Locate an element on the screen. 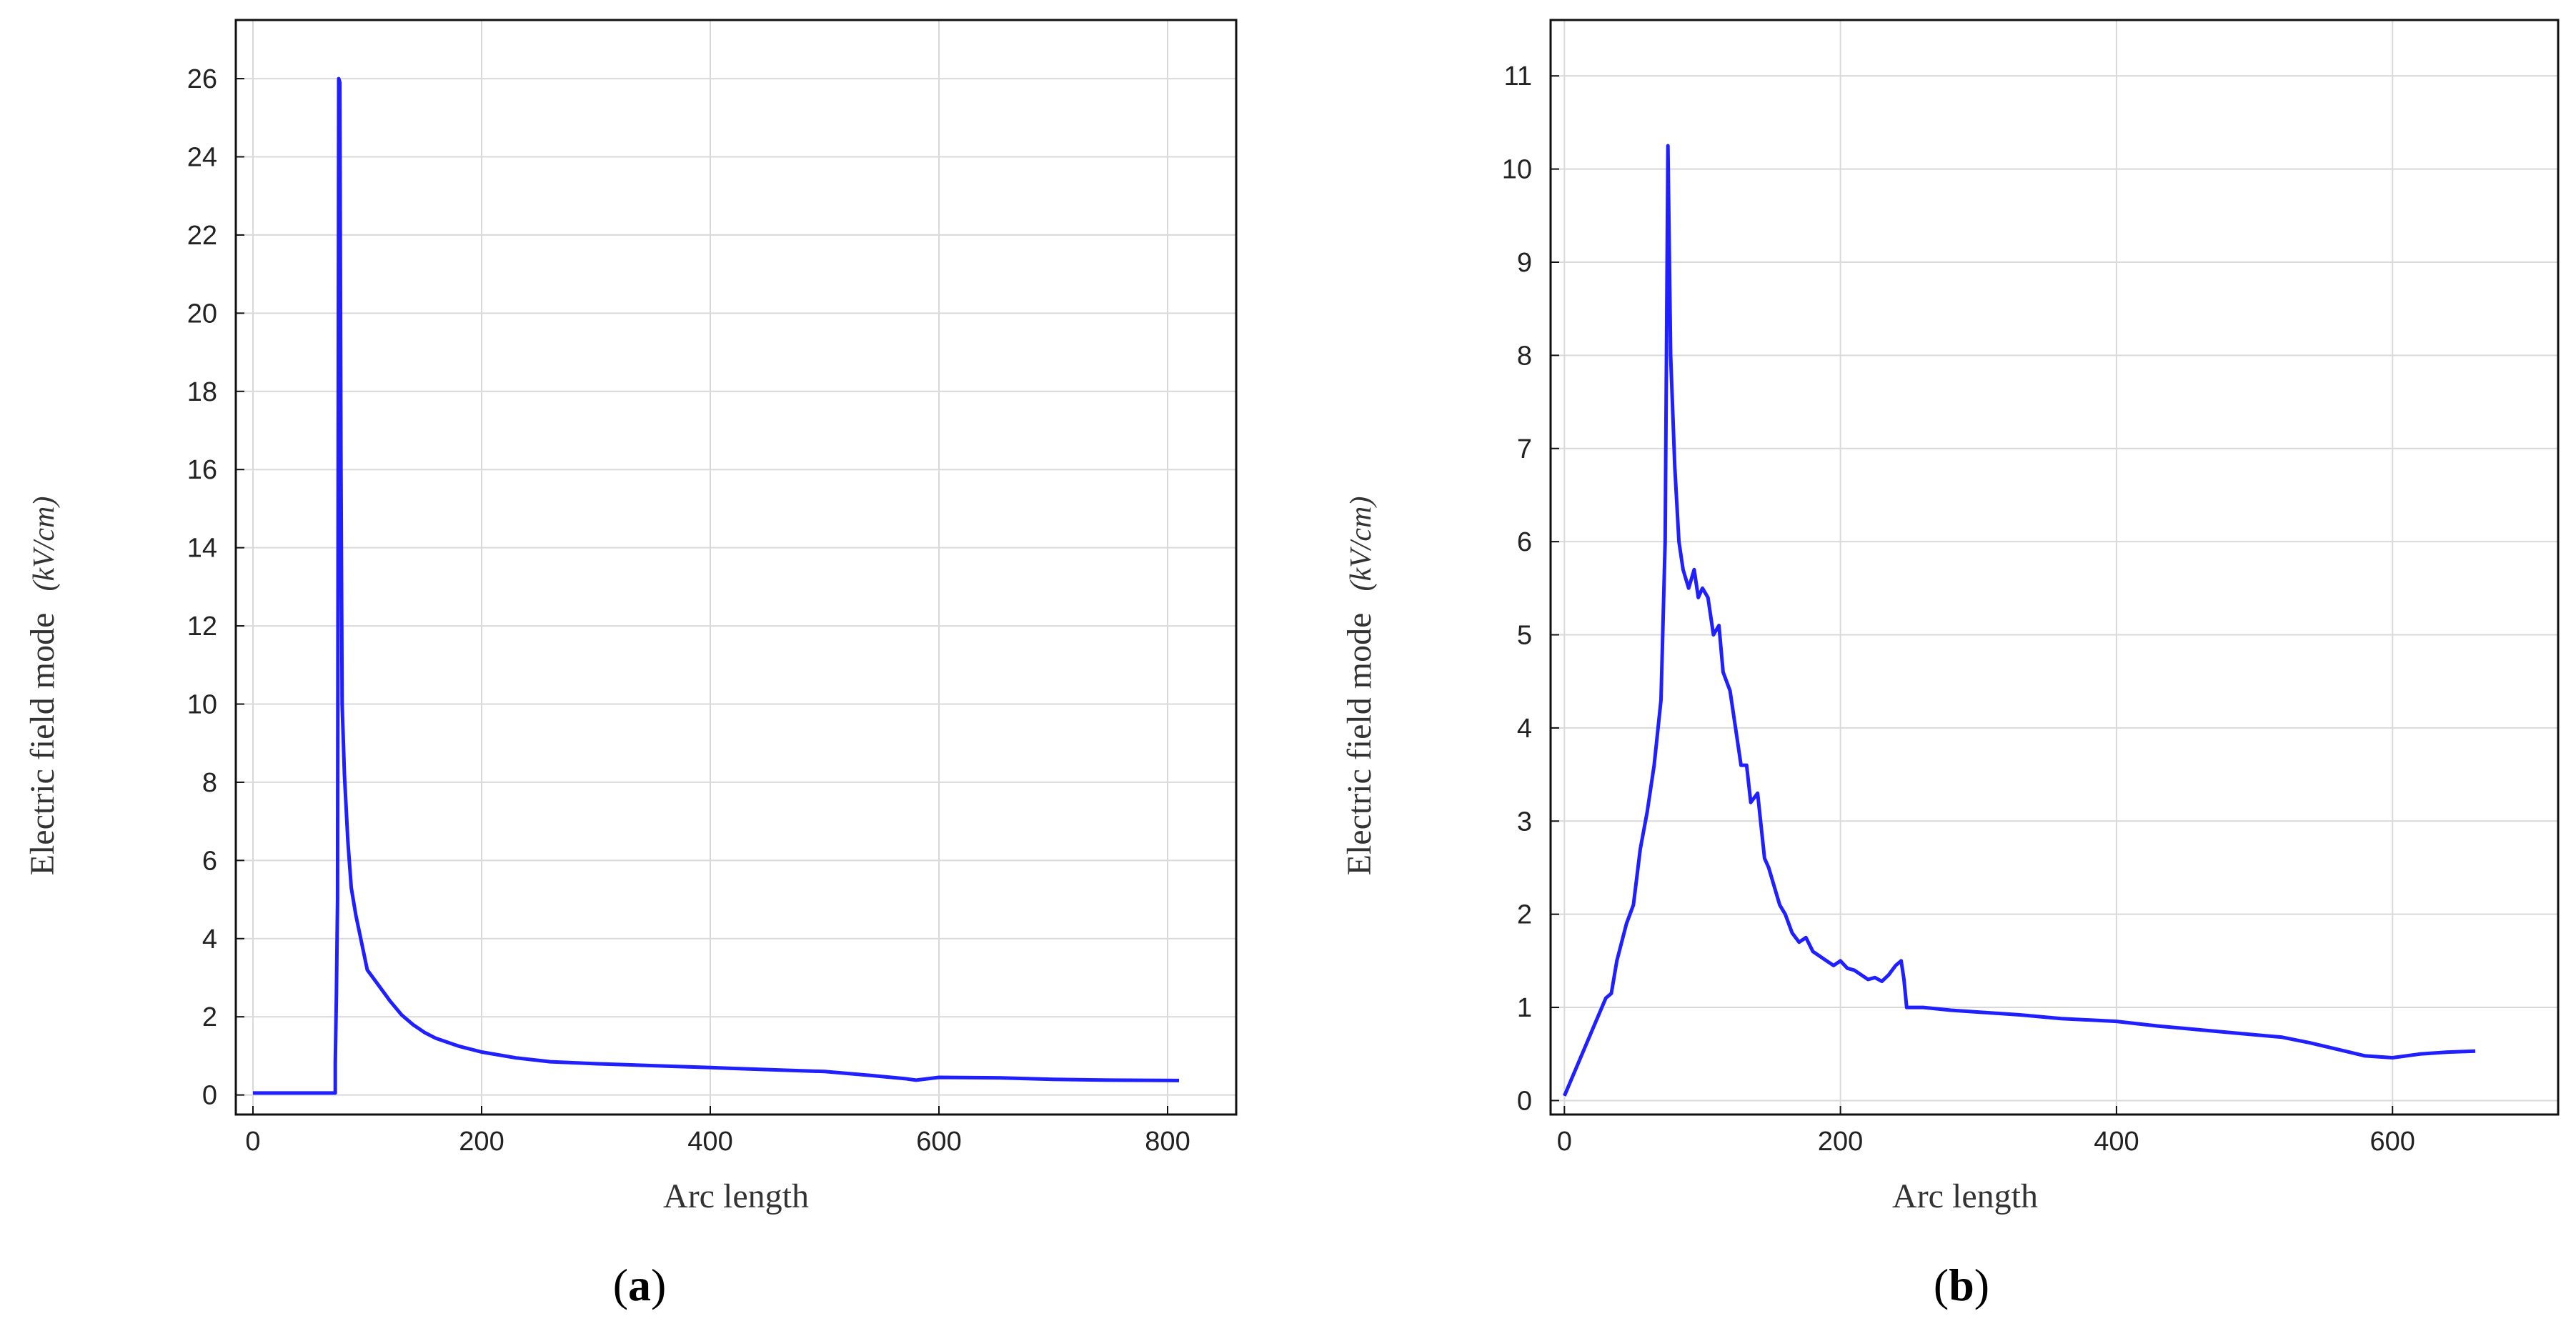 The height and width of the screenshot is (1341, 2576). y-tick-label: 1 is located at coordinates (1524, 1008).